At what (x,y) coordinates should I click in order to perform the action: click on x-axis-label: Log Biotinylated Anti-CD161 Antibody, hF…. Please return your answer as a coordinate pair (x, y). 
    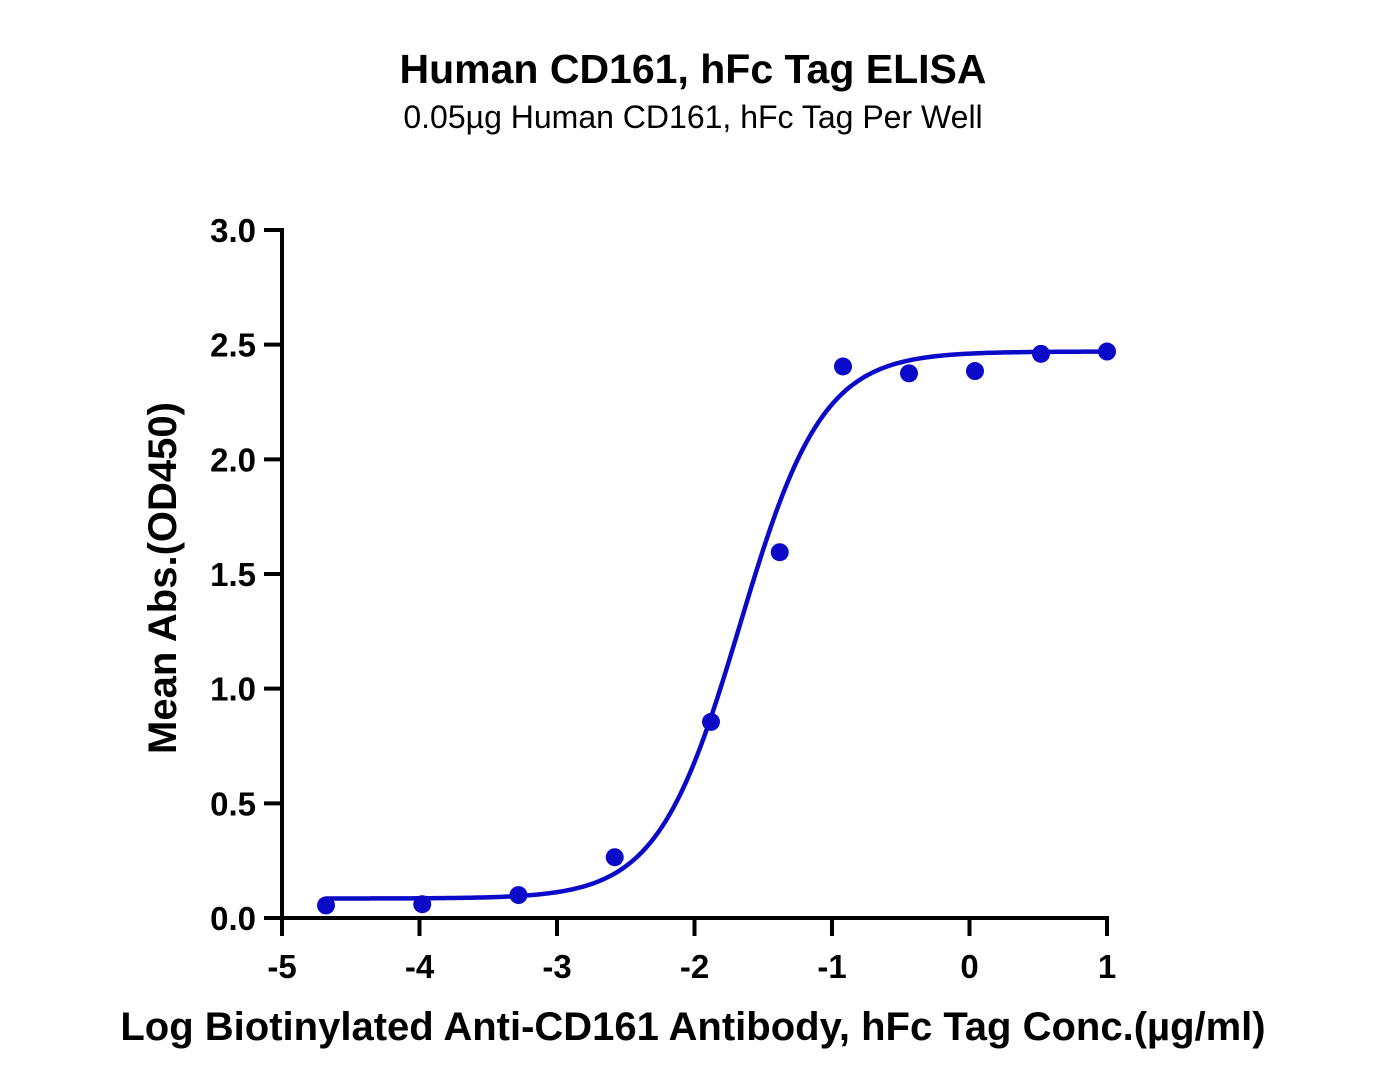
    Looking at the image, I should click on (692, 1027).